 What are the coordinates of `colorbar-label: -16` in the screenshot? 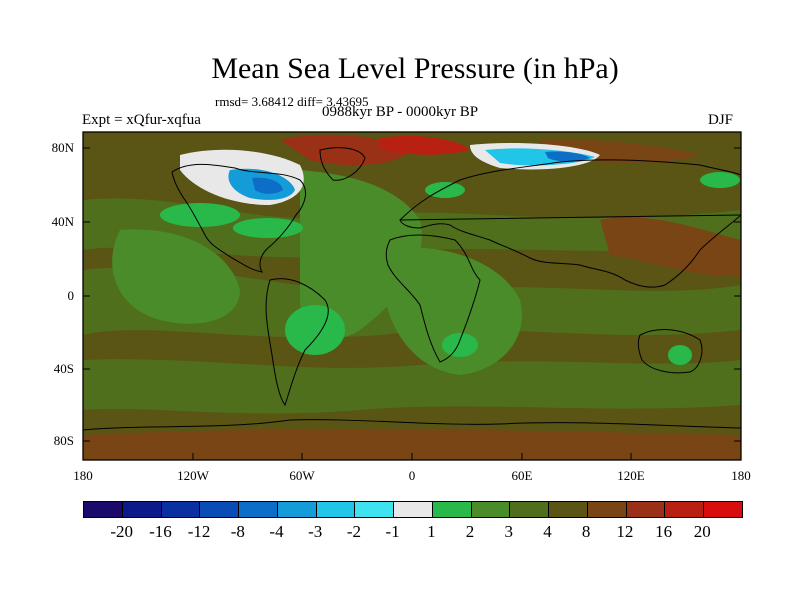 It's located at (160, 531).